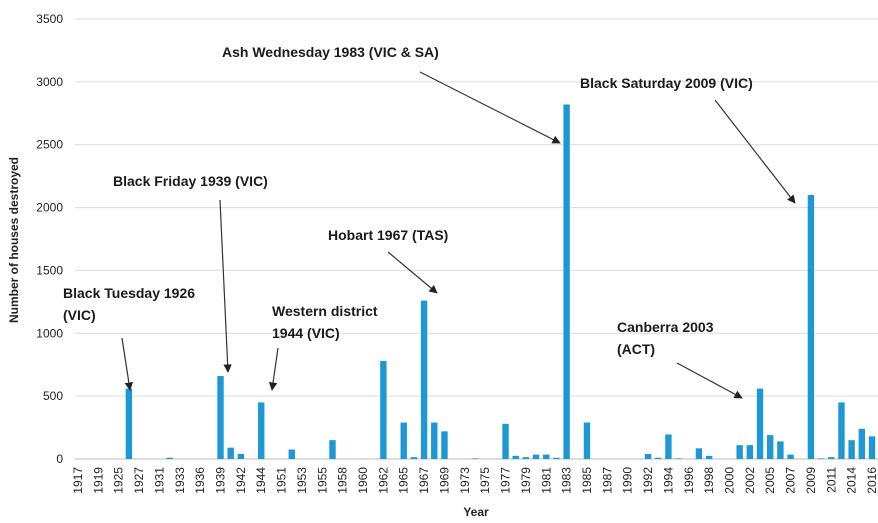 The width and height of the screenshot is (878, 523). What do you see at coordinates (506, 480) in the screenshot?
I see `x-tick-label: 1977` at bounding box center [506, 480].